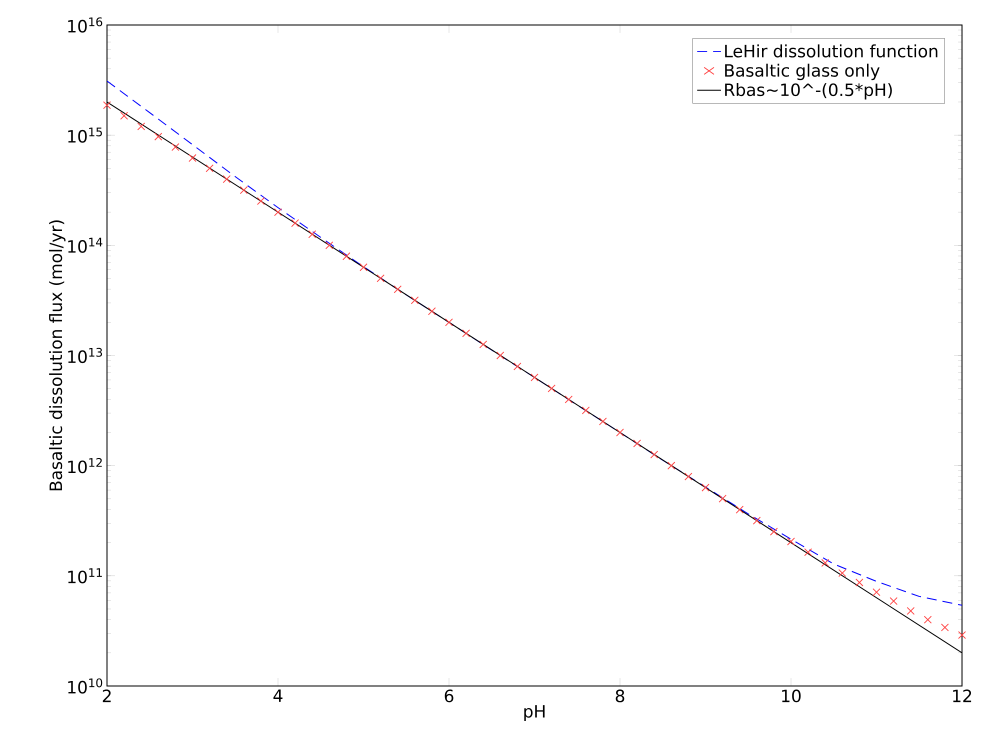 The height and width of the screenshot is (750, 982). What do you see at coordinates (449, 696) in the screenshot?
I see `x-tick-label: 6` at bounding box center [449, 696].